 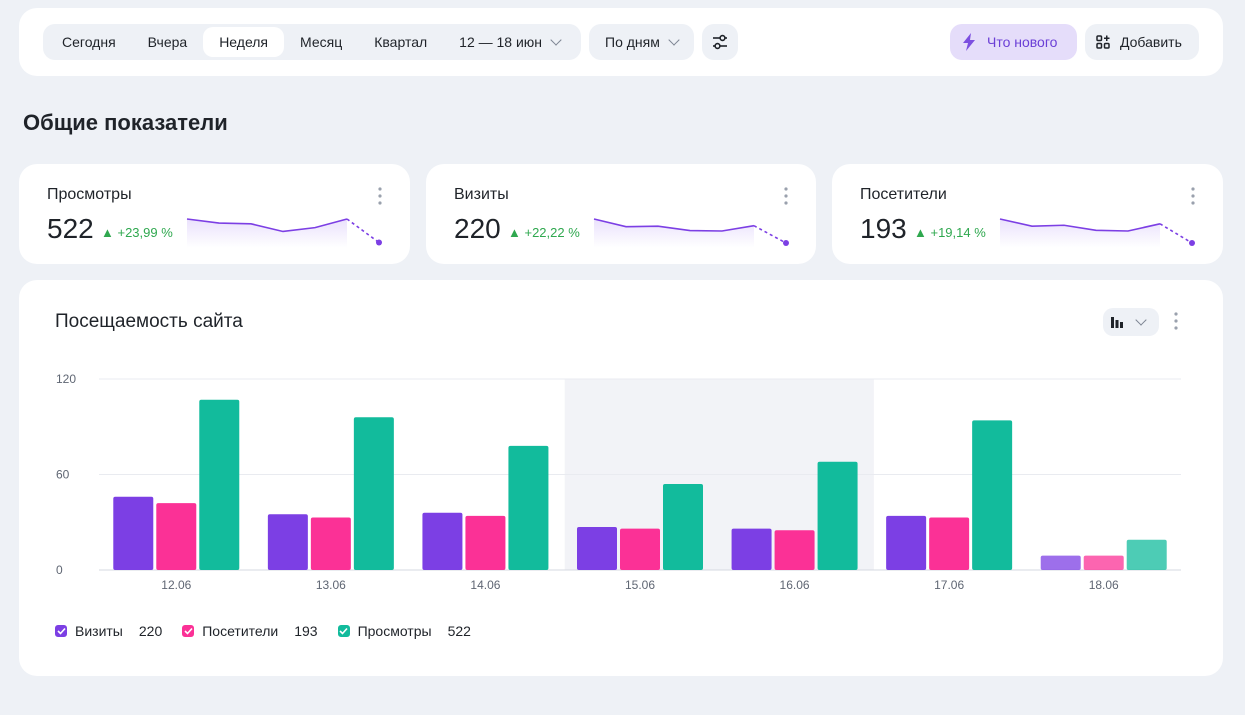 What do you see at coordinates (70, 228) in the screenshot?
I see `kpi-value: 522` at bounding box center [70, 228].